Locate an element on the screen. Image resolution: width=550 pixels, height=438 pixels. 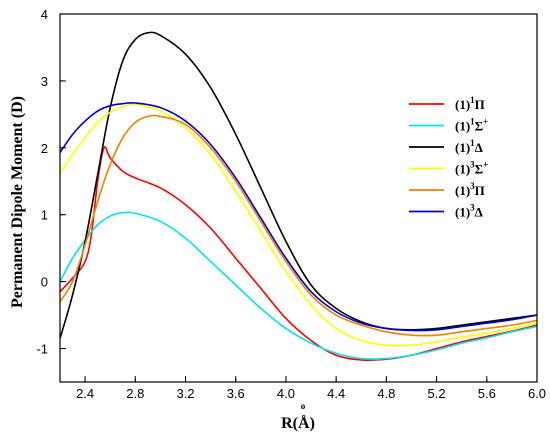
y-tick-label: 2 is located at coordinates (44, 148).